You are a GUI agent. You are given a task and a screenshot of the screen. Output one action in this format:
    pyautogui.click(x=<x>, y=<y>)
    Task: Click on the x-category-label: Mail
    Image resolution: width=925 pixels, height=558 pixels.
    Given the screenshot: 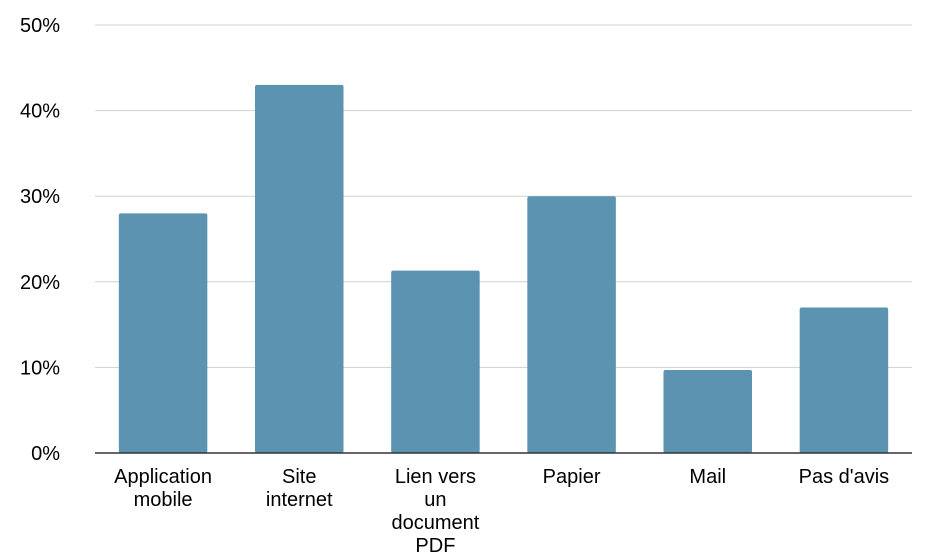 What is the action you would take?
    pyautogui.click(x=707, y=477)
    